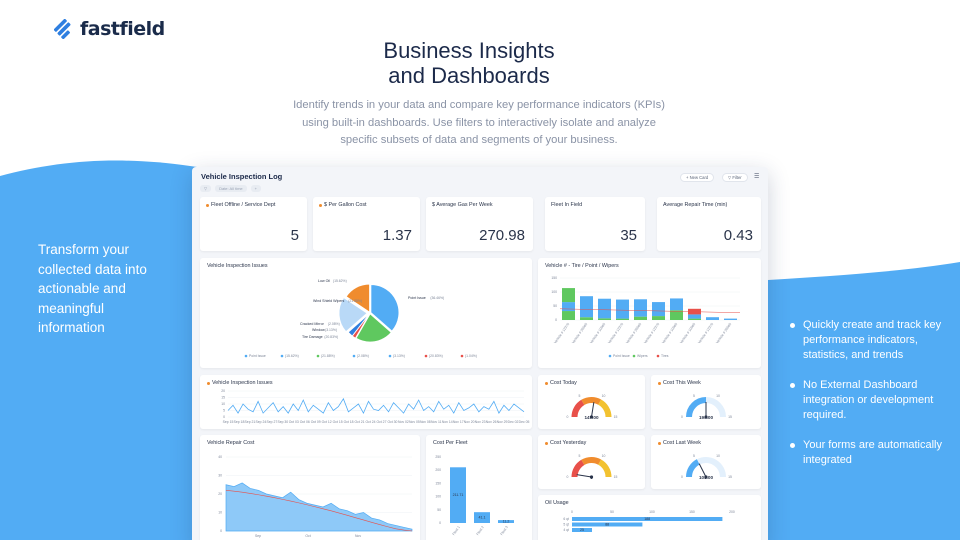 This screenshot has height=540, width=960. What do you see at coordinates (307, 536) in the screenshot?
I see `x-tick-label: Oct` at bounding box center [307, 536].